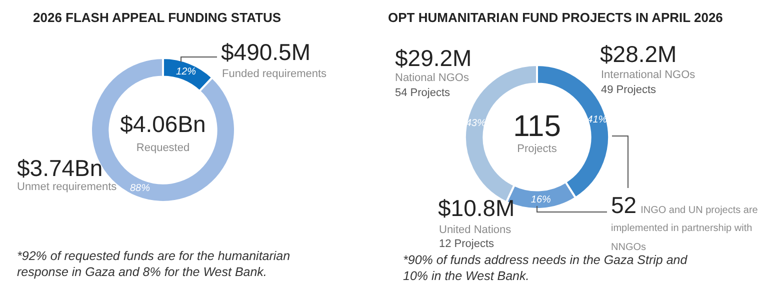 This screenshot has width=767, height=295. Describe the element at coordinates (186, 72) in the screenshot. I see `data-label: 12%` at that location.